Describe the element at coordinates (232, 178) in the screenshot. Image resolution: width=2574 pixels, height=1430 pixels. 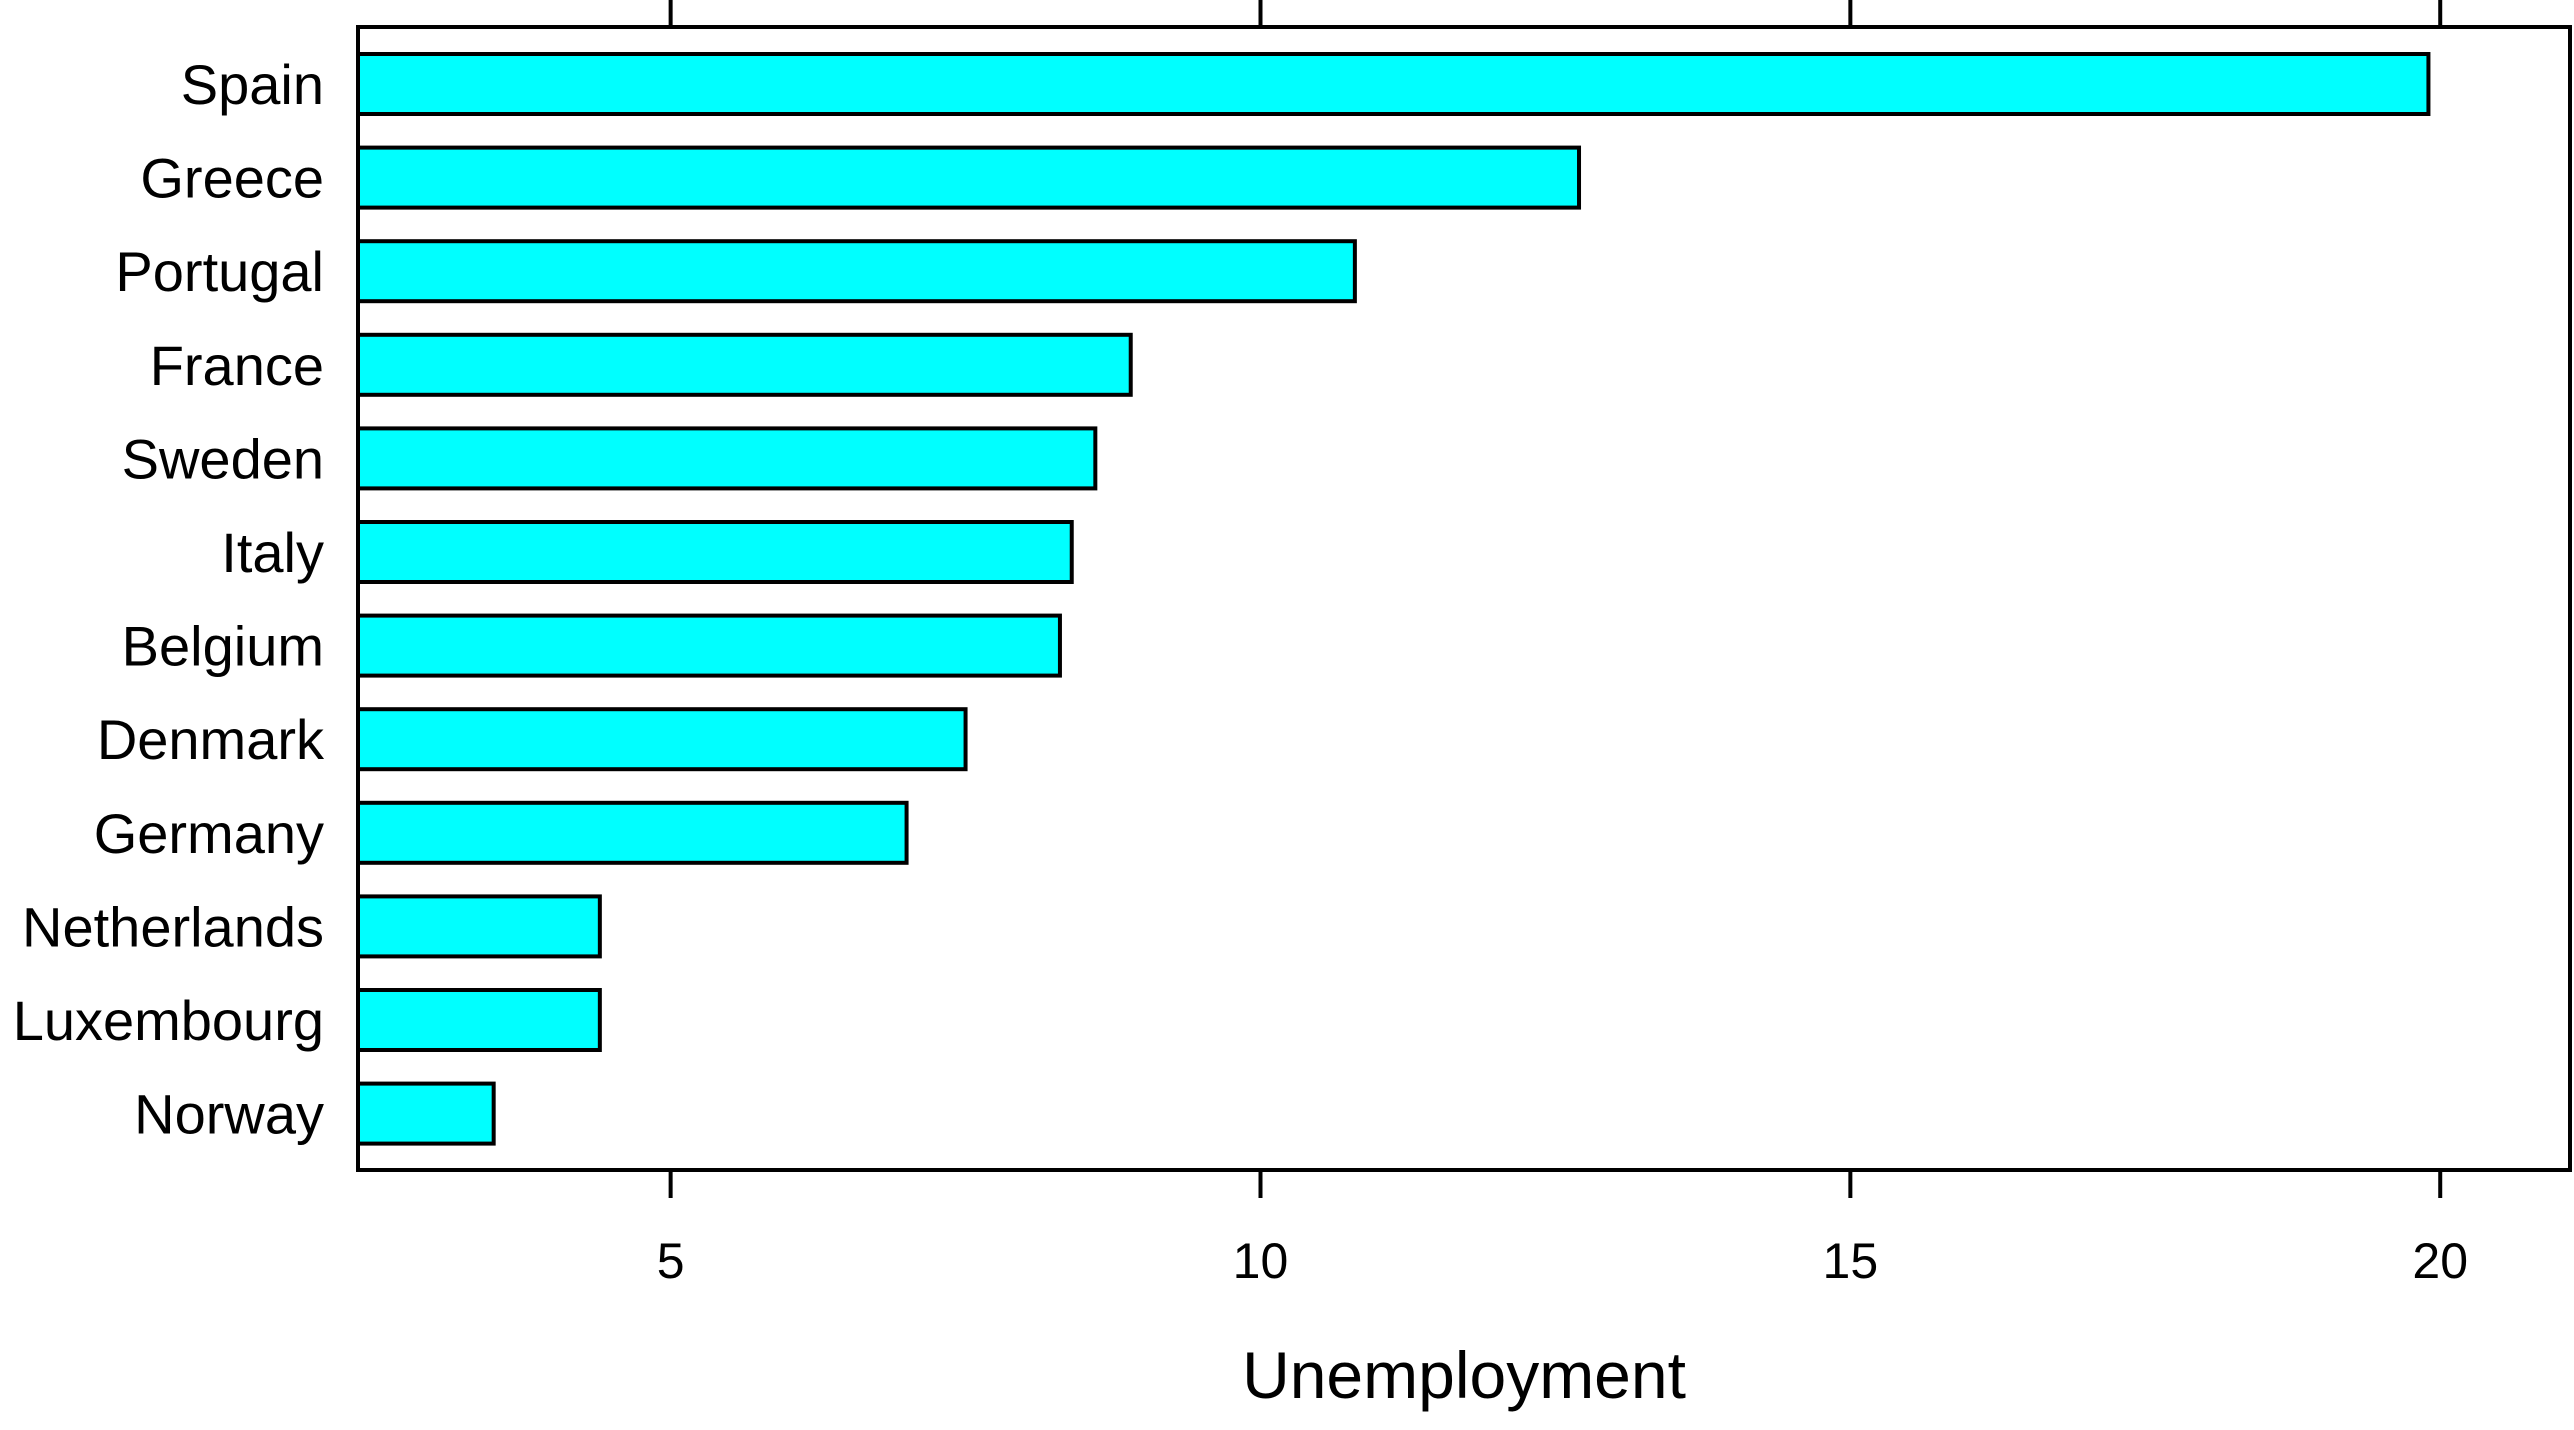
I see `category-label-greece: Greece` at that location.